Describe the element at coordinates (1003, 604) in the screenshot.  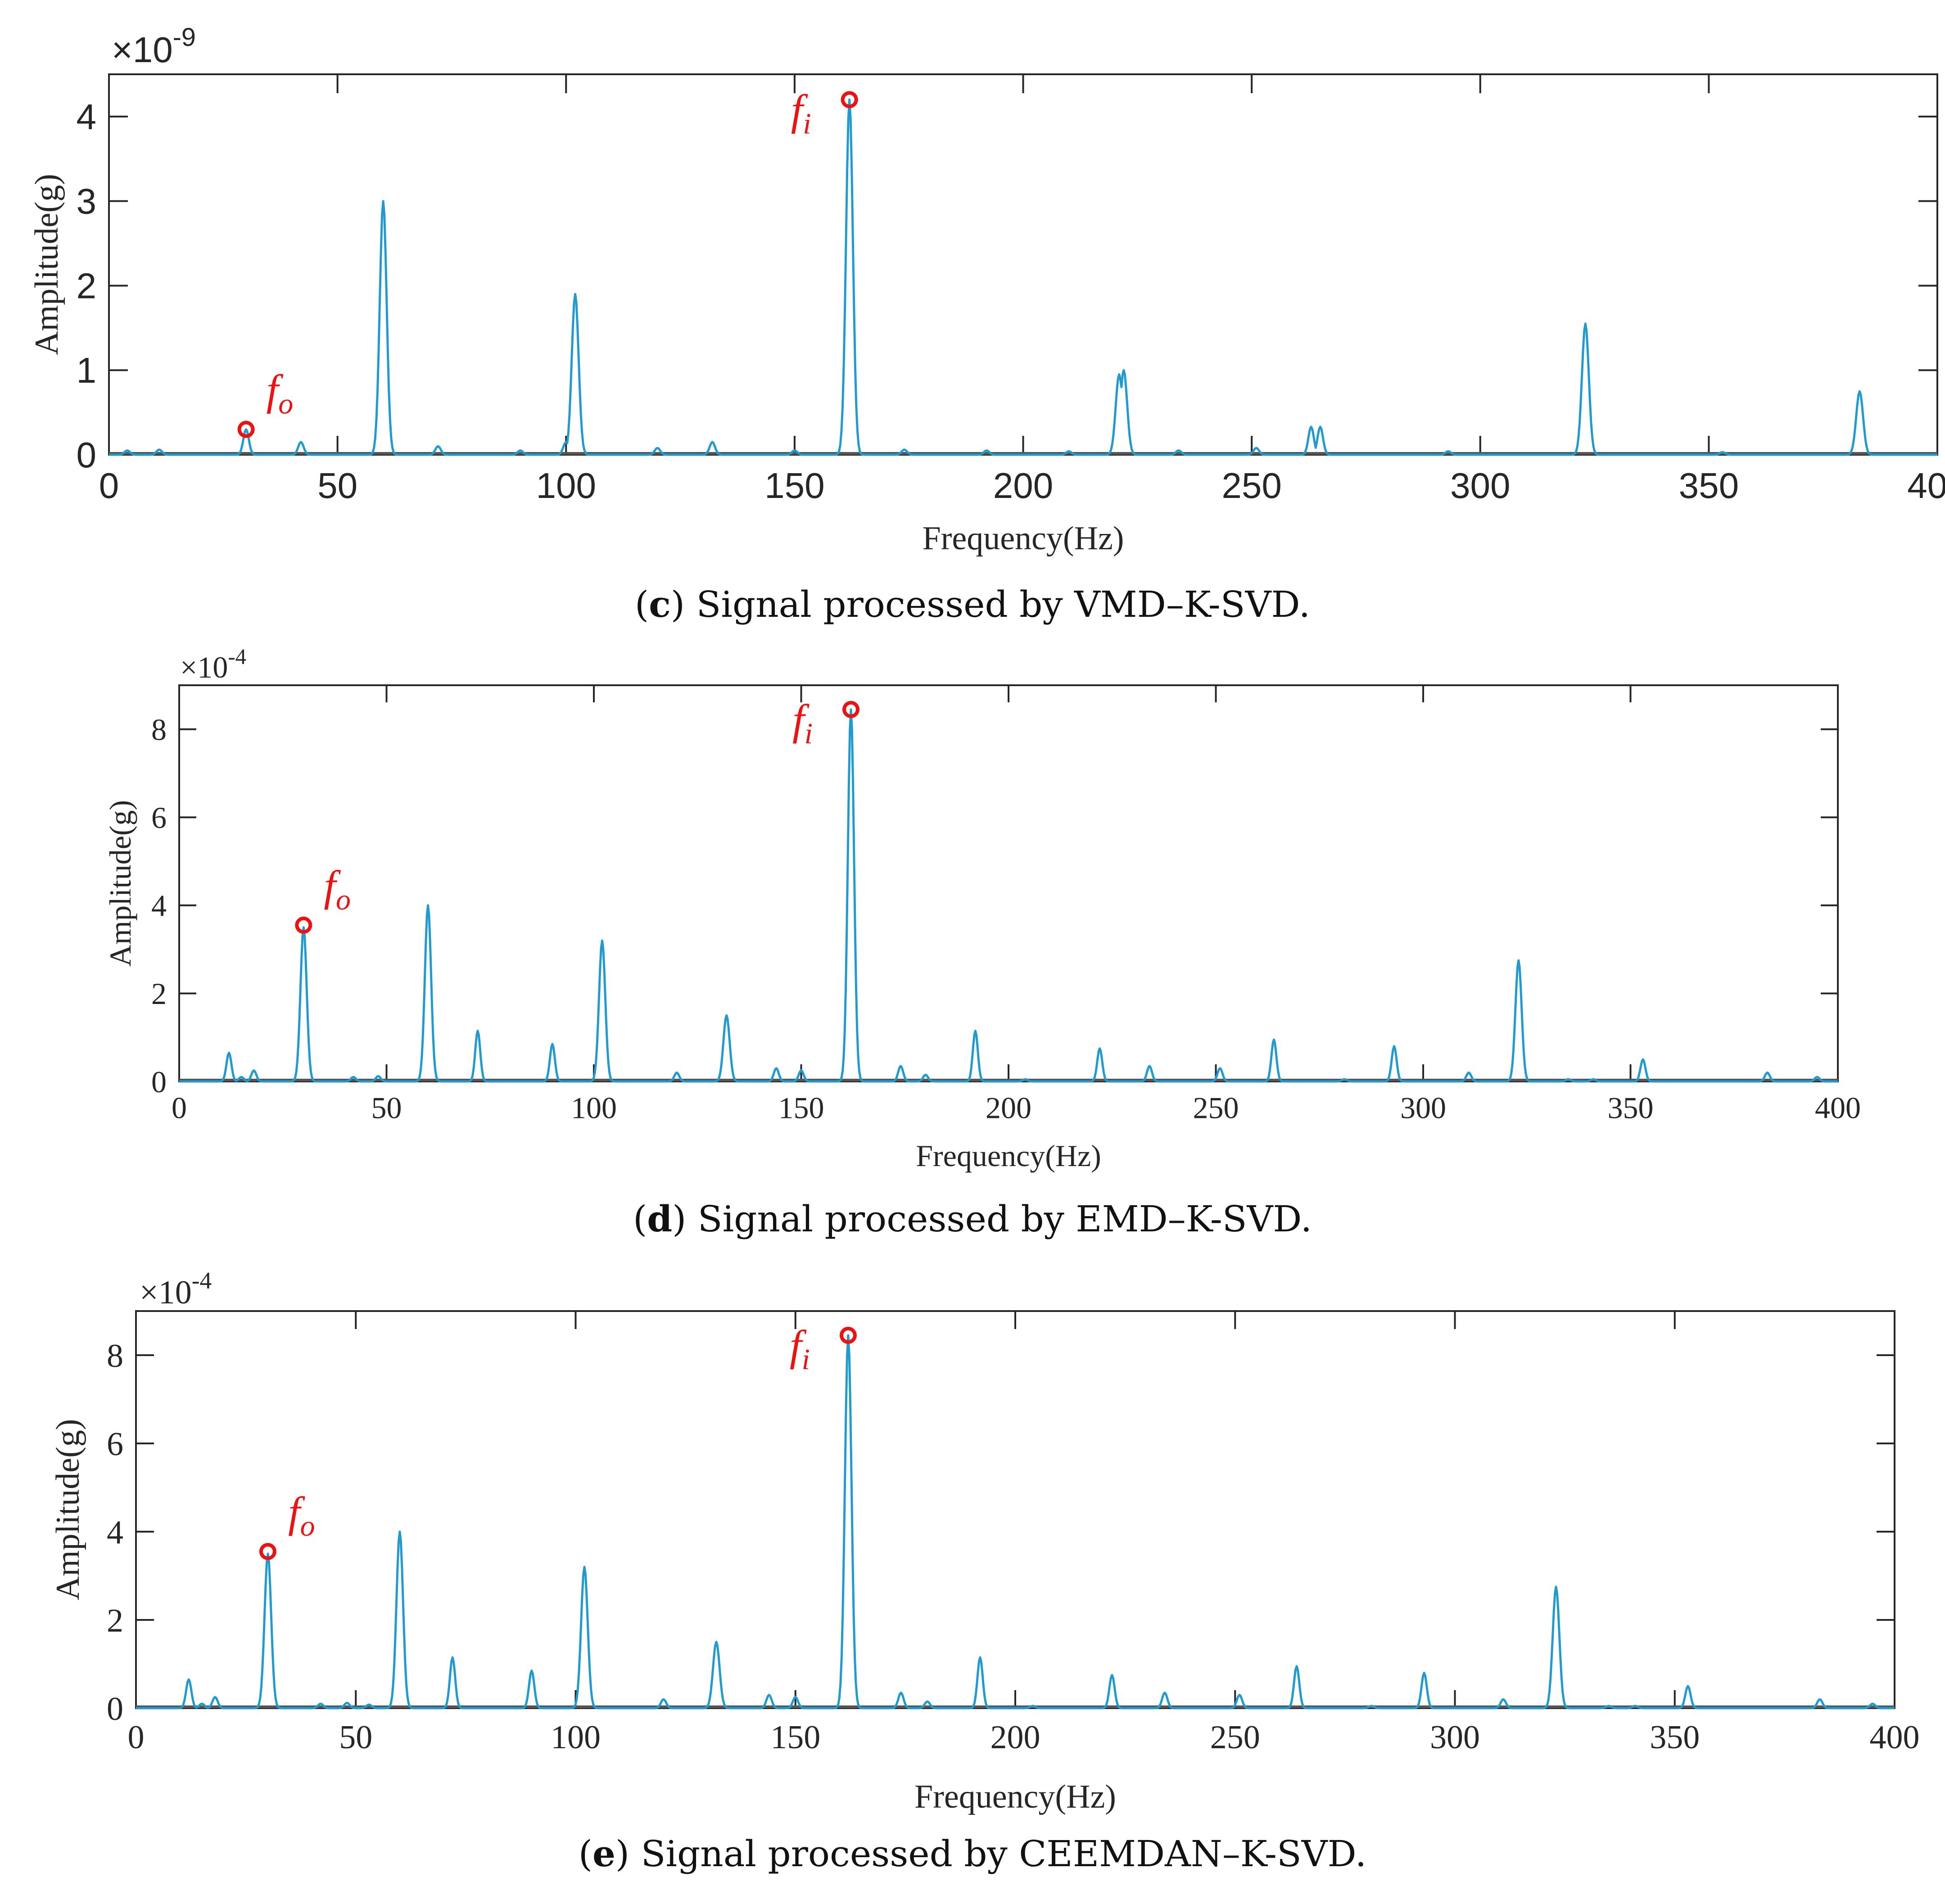
I see `caption-text: Signal processed by VMD–K-SVD.` at that location.